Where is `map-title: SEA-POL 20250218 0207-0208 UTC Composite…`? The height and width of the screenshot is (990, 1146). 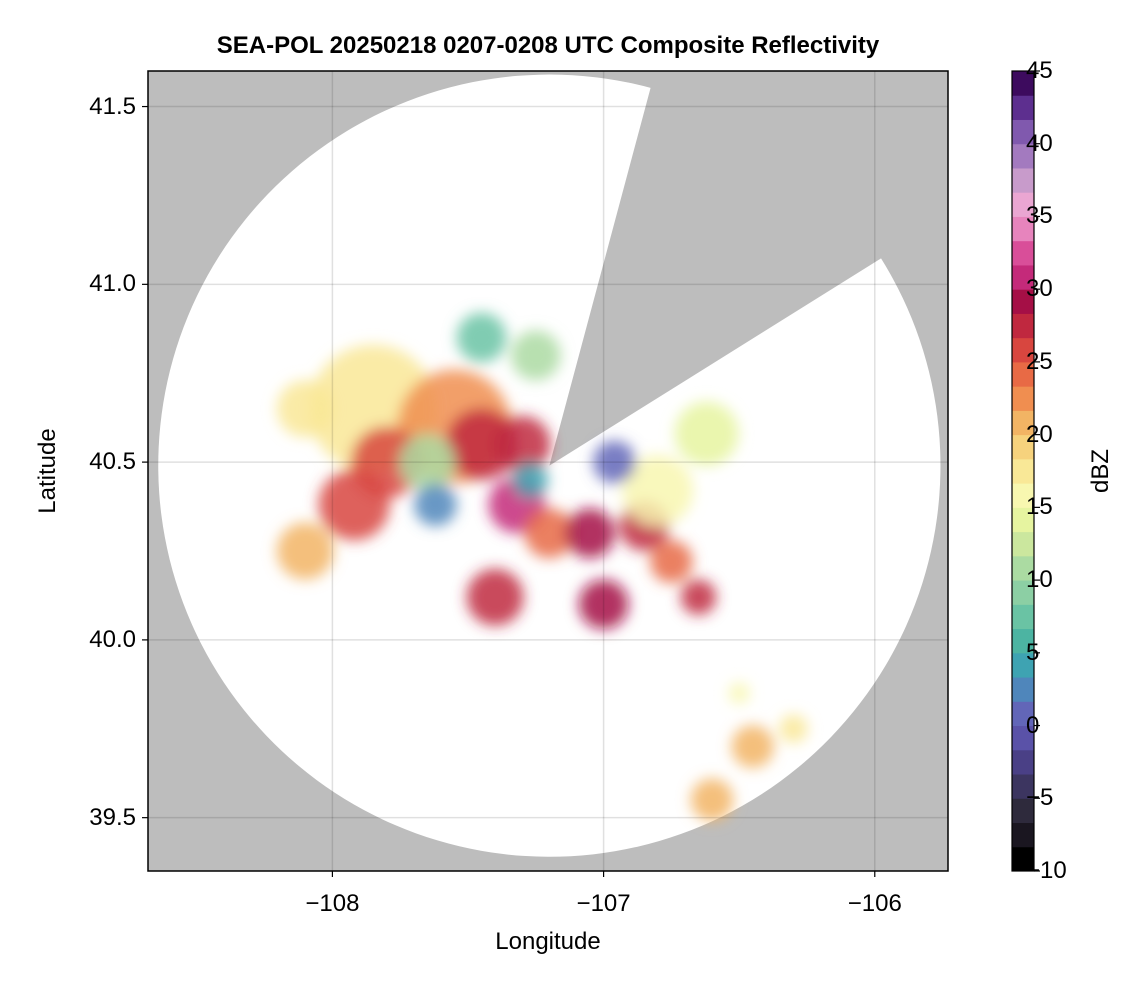 map-title: SEA-POL 20250218 0207-0208 UTC Composite… is located at coordinates (548, 45).